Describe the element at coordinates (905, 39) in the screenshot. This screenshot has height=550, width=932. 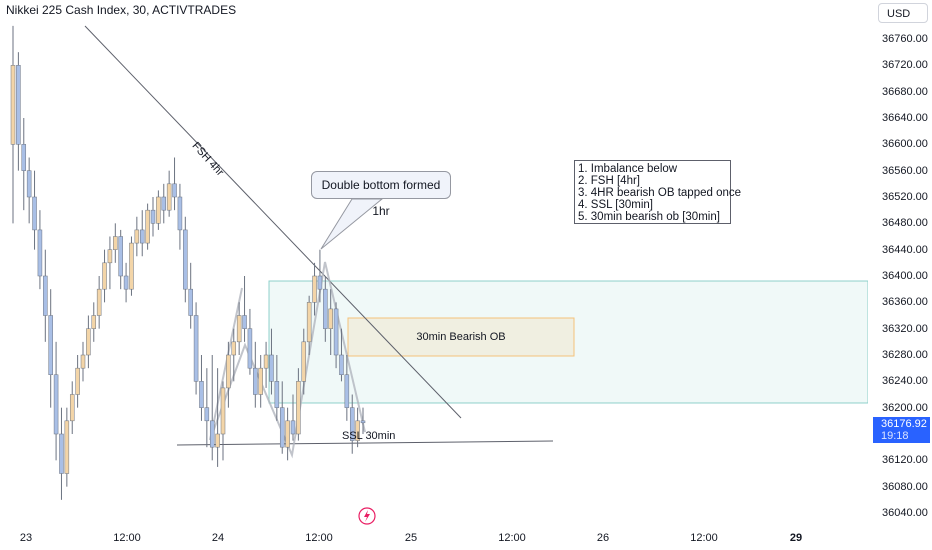
I see `price-tick-label: 36760.00` at that location.